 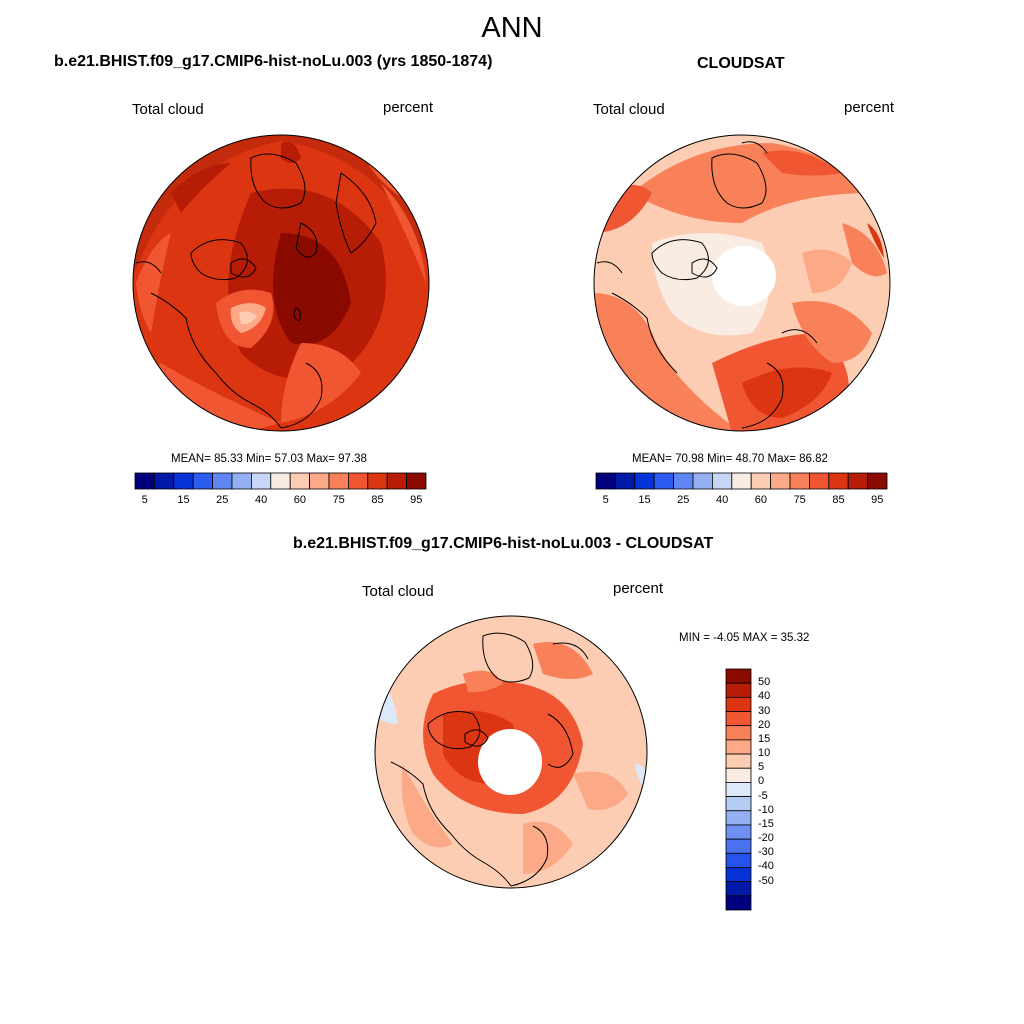 I want to click on colorbar-tick-label: -15, so click(x=766, y=823).